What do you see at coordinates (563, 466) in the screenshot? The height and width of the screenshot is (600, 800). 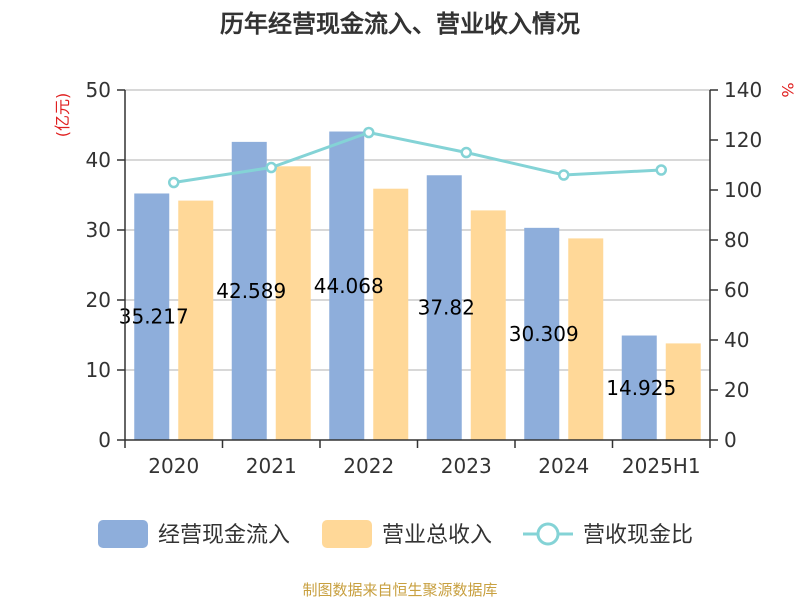 I see `x-axis-tick-label: 2024` at bounding box center [563, 466].